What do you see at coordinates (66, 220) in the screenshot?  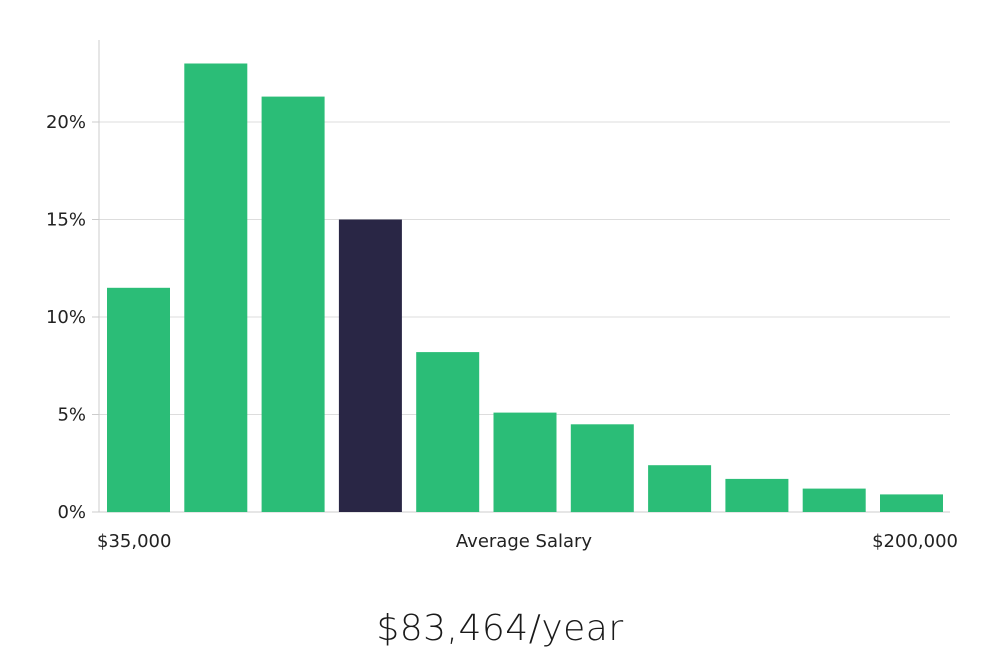 I see `y-tick-label: 15%` at bounding box center [66, 220].